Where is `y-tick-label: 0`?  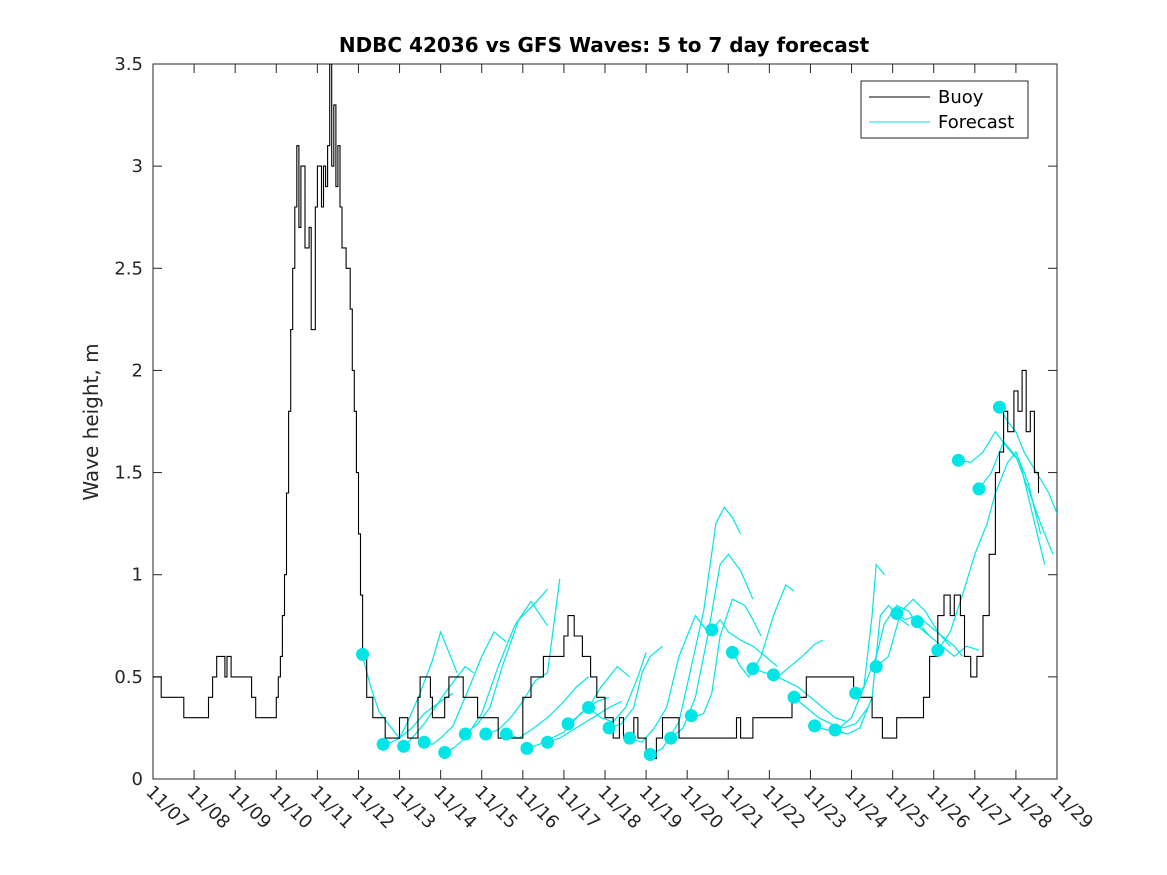
y-tick-label: 0 is located at coordinates (137, 779).